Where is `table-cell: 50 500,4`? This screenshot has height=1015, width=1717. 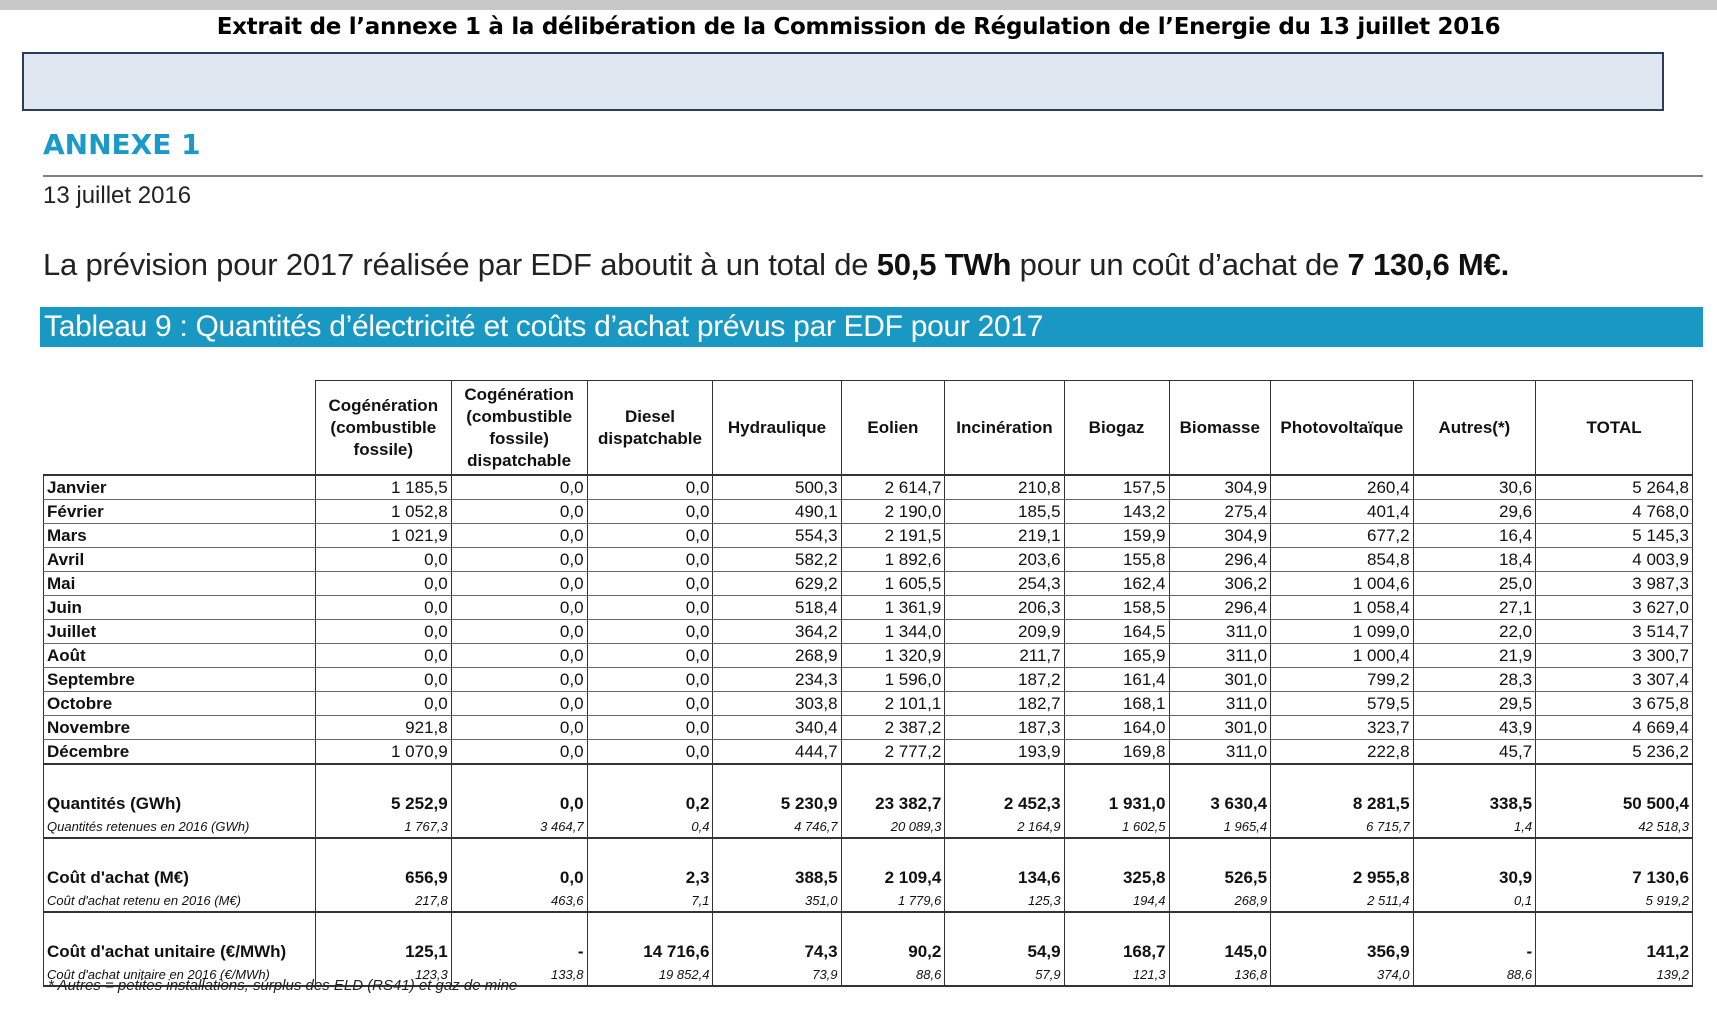
table-cell: 50 500,4 is located at coordinates (1614, 790).